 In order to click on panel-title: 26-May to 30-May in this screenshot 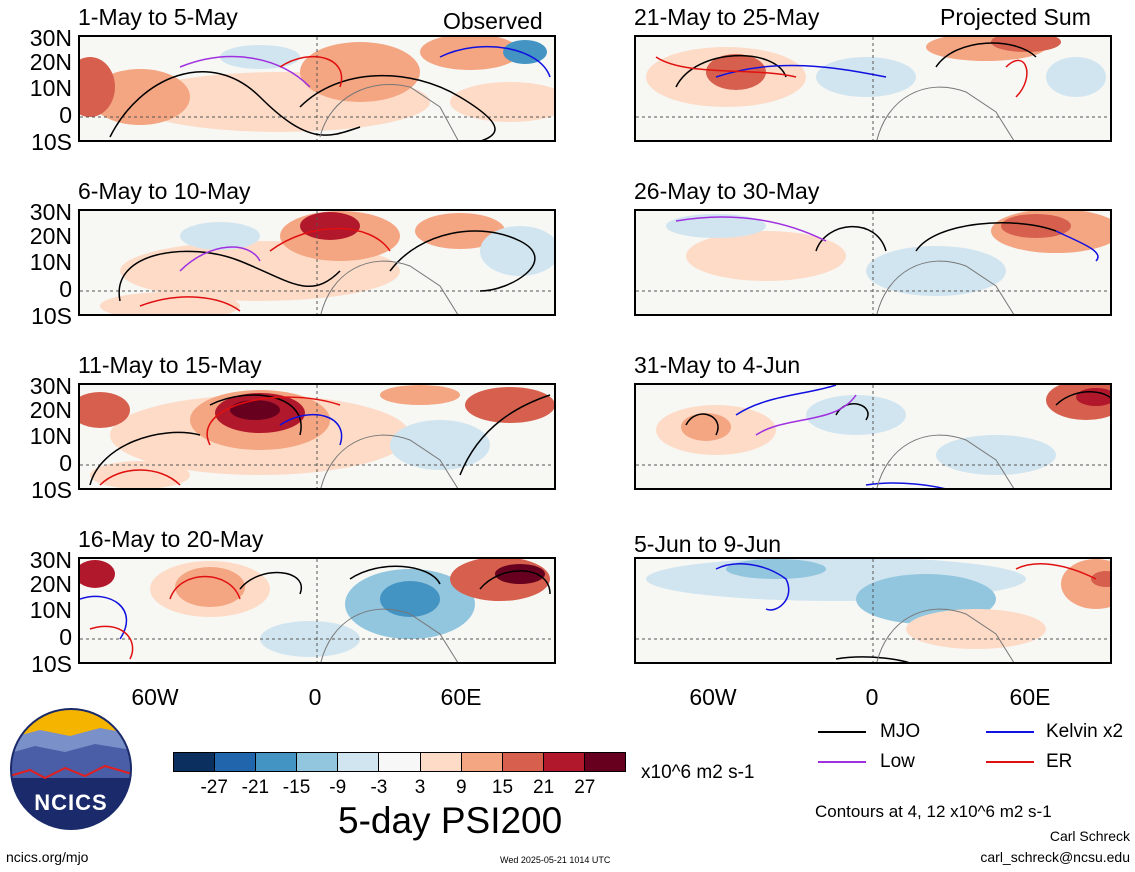, I will do `click(727, 191)`.